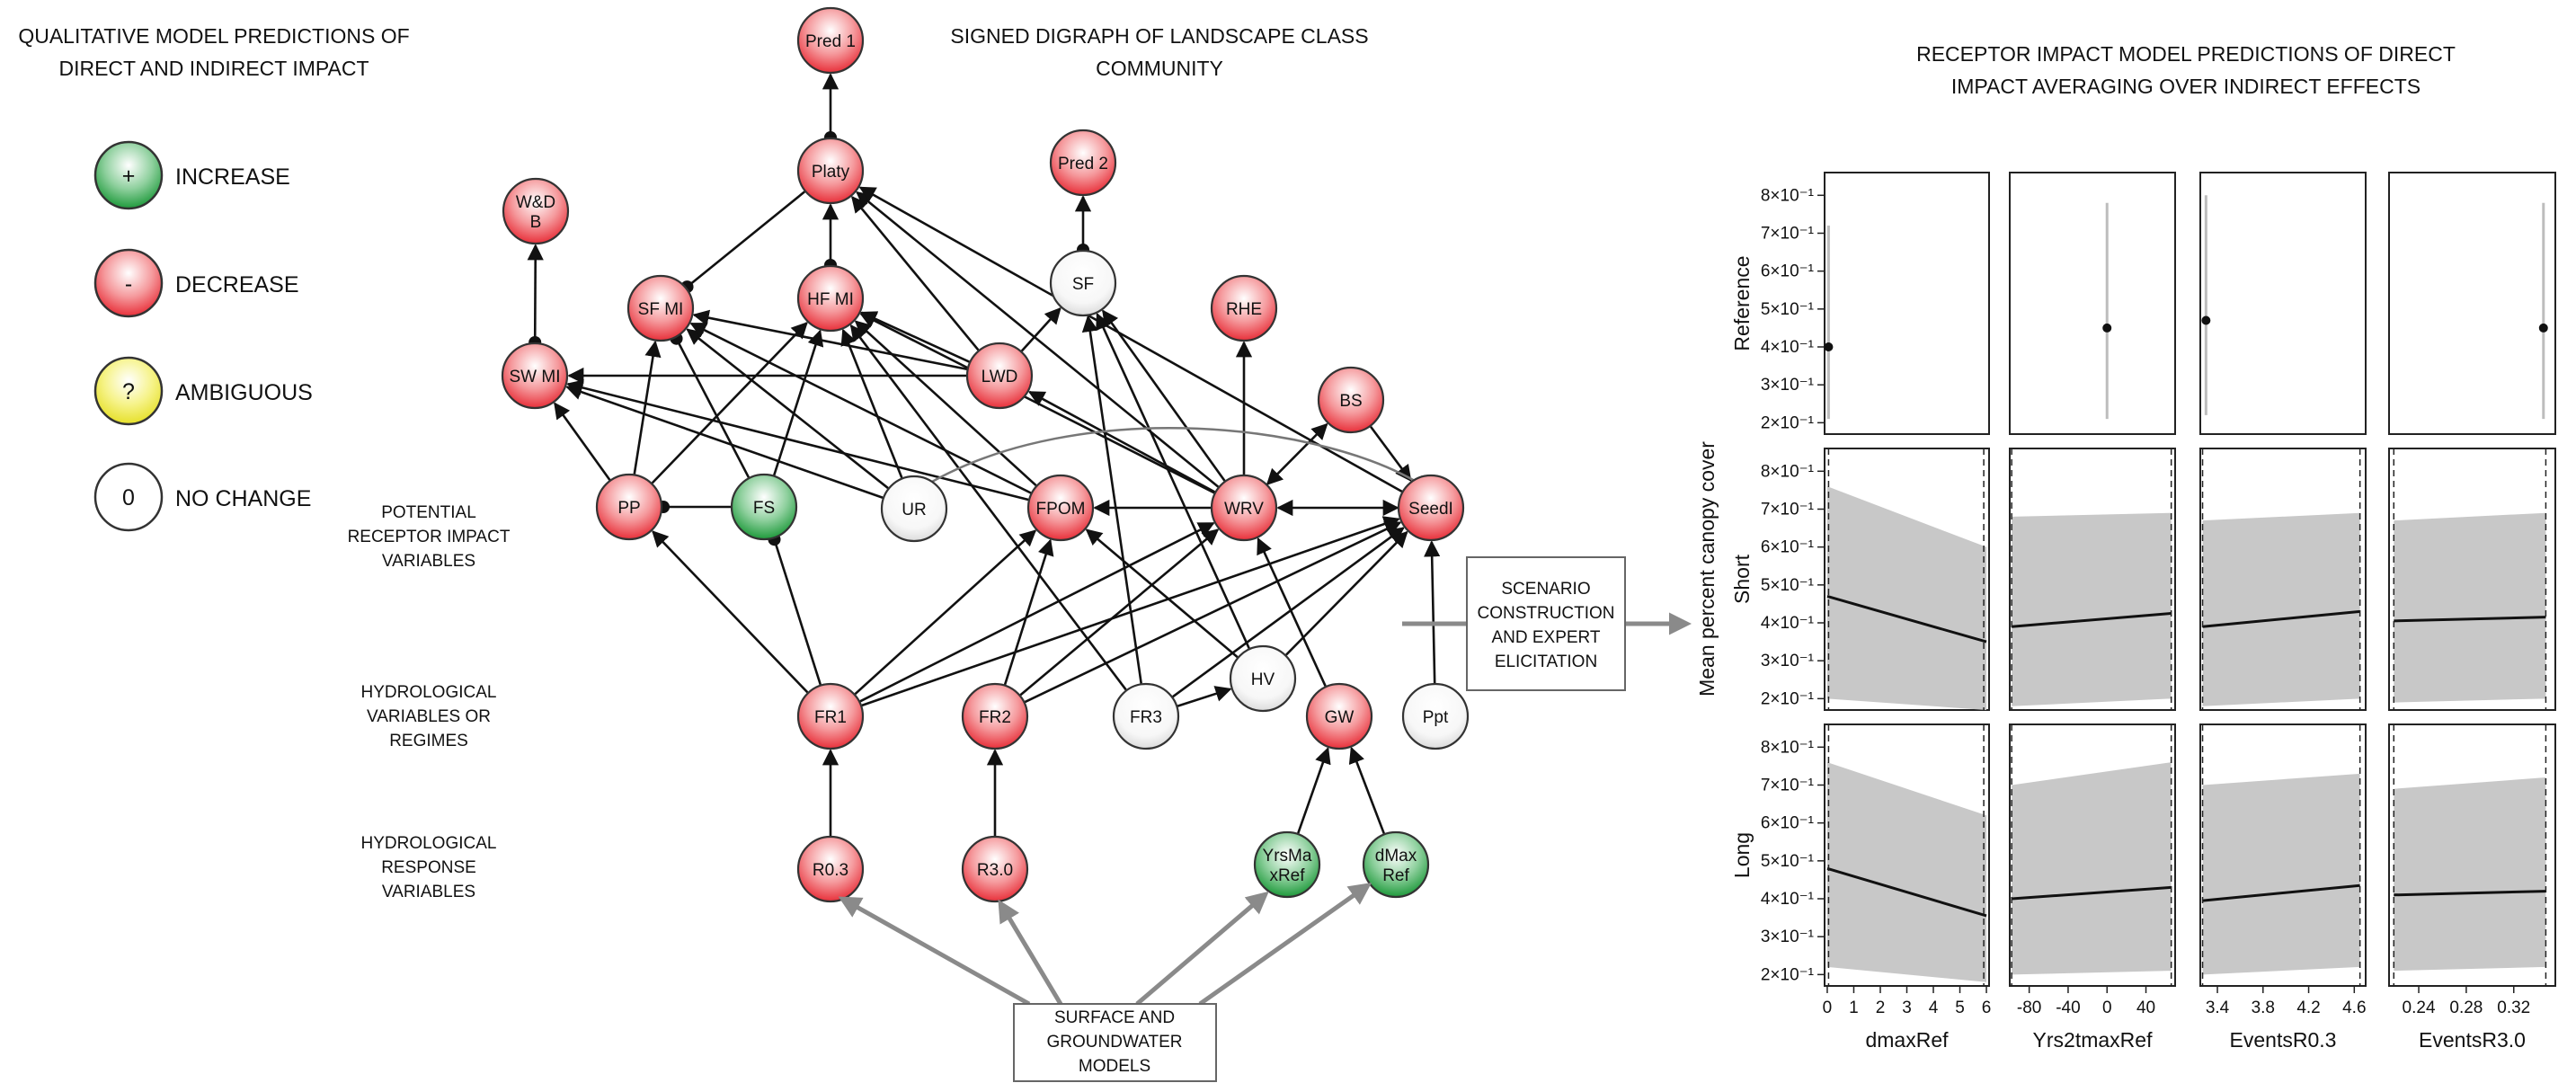  What do you see at coordinates (628, 508) in the screenshot?
I see `node-pp-label: PP` at bounding box center [628, 508].